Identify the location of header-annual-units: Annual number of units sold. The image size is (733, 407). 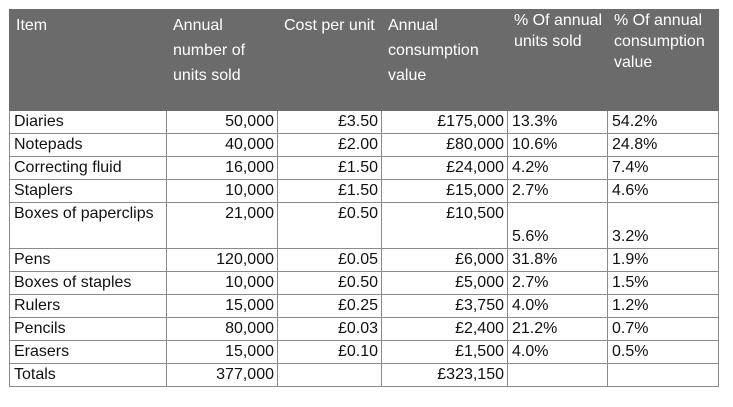
(222, 60).